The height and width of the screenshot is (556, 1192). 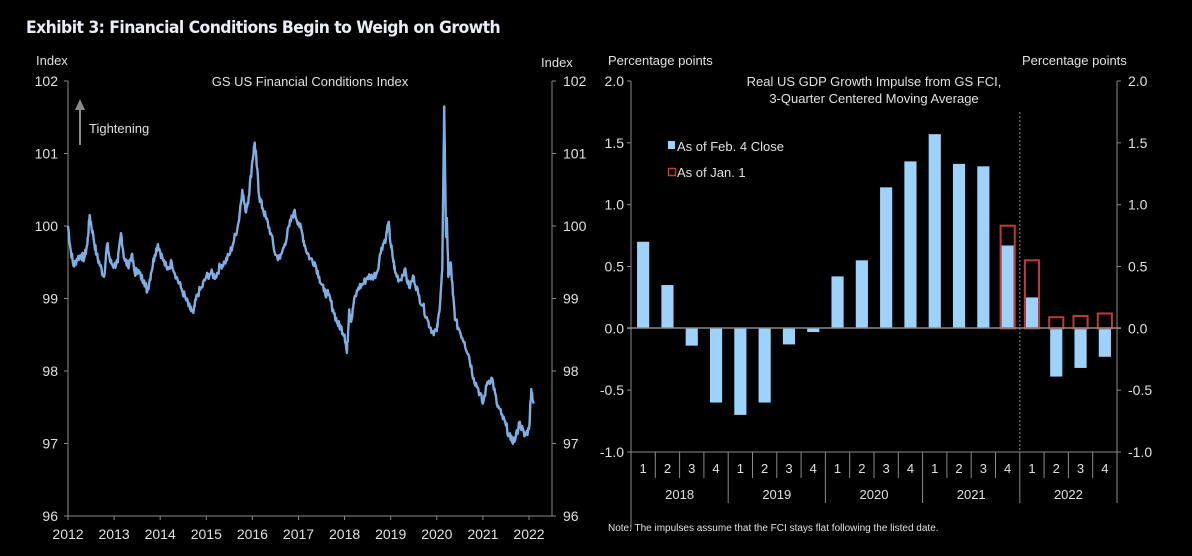 What do you see at coordinates (67, 534) in the screenshot?
I see `xtick-label: 2012` at bounding box center [67, 534].